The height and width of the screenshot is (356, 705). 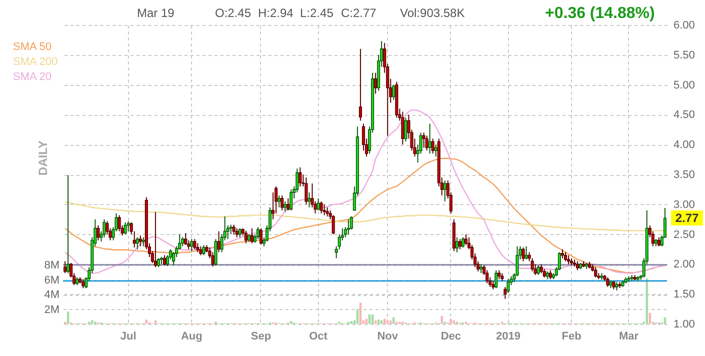 I want to click on text: 2.77, so click(x=687, y=218).